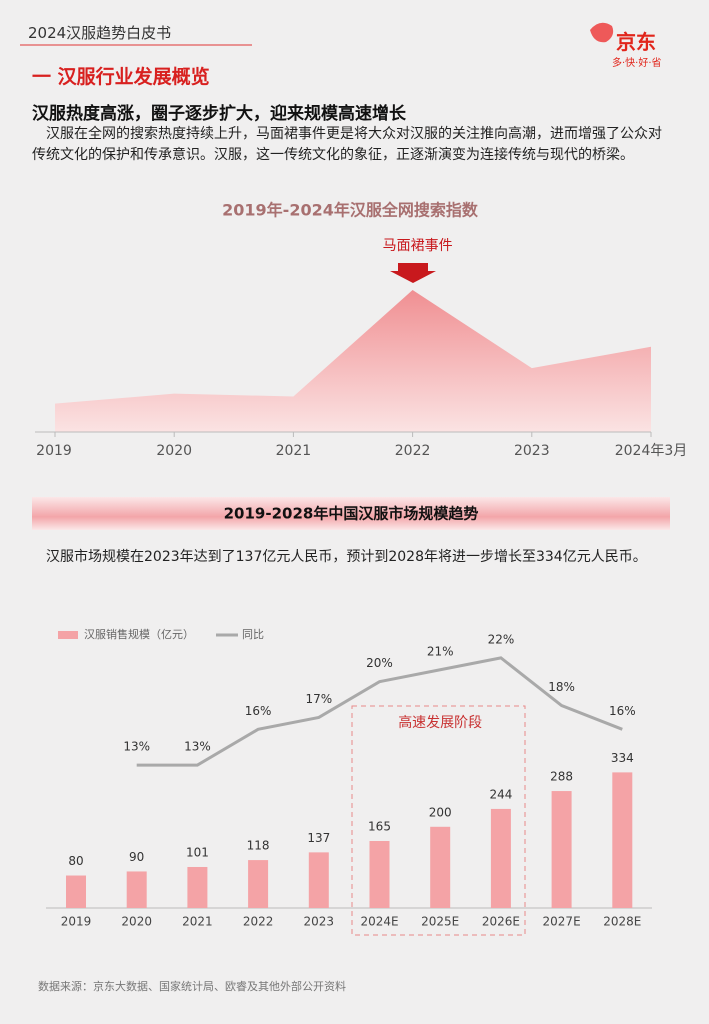  I want to click on line-label: 22%, so click(501, 639).